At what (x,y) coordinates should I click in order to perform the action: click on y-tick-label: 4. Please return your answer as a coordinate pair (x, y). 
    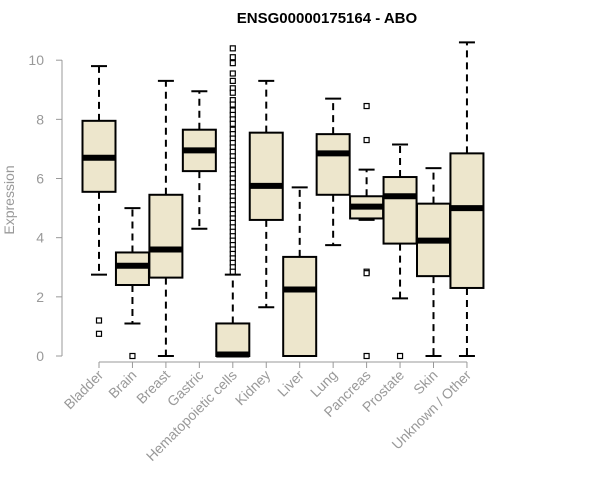
    Looking at the image, I should click on (40, 238).